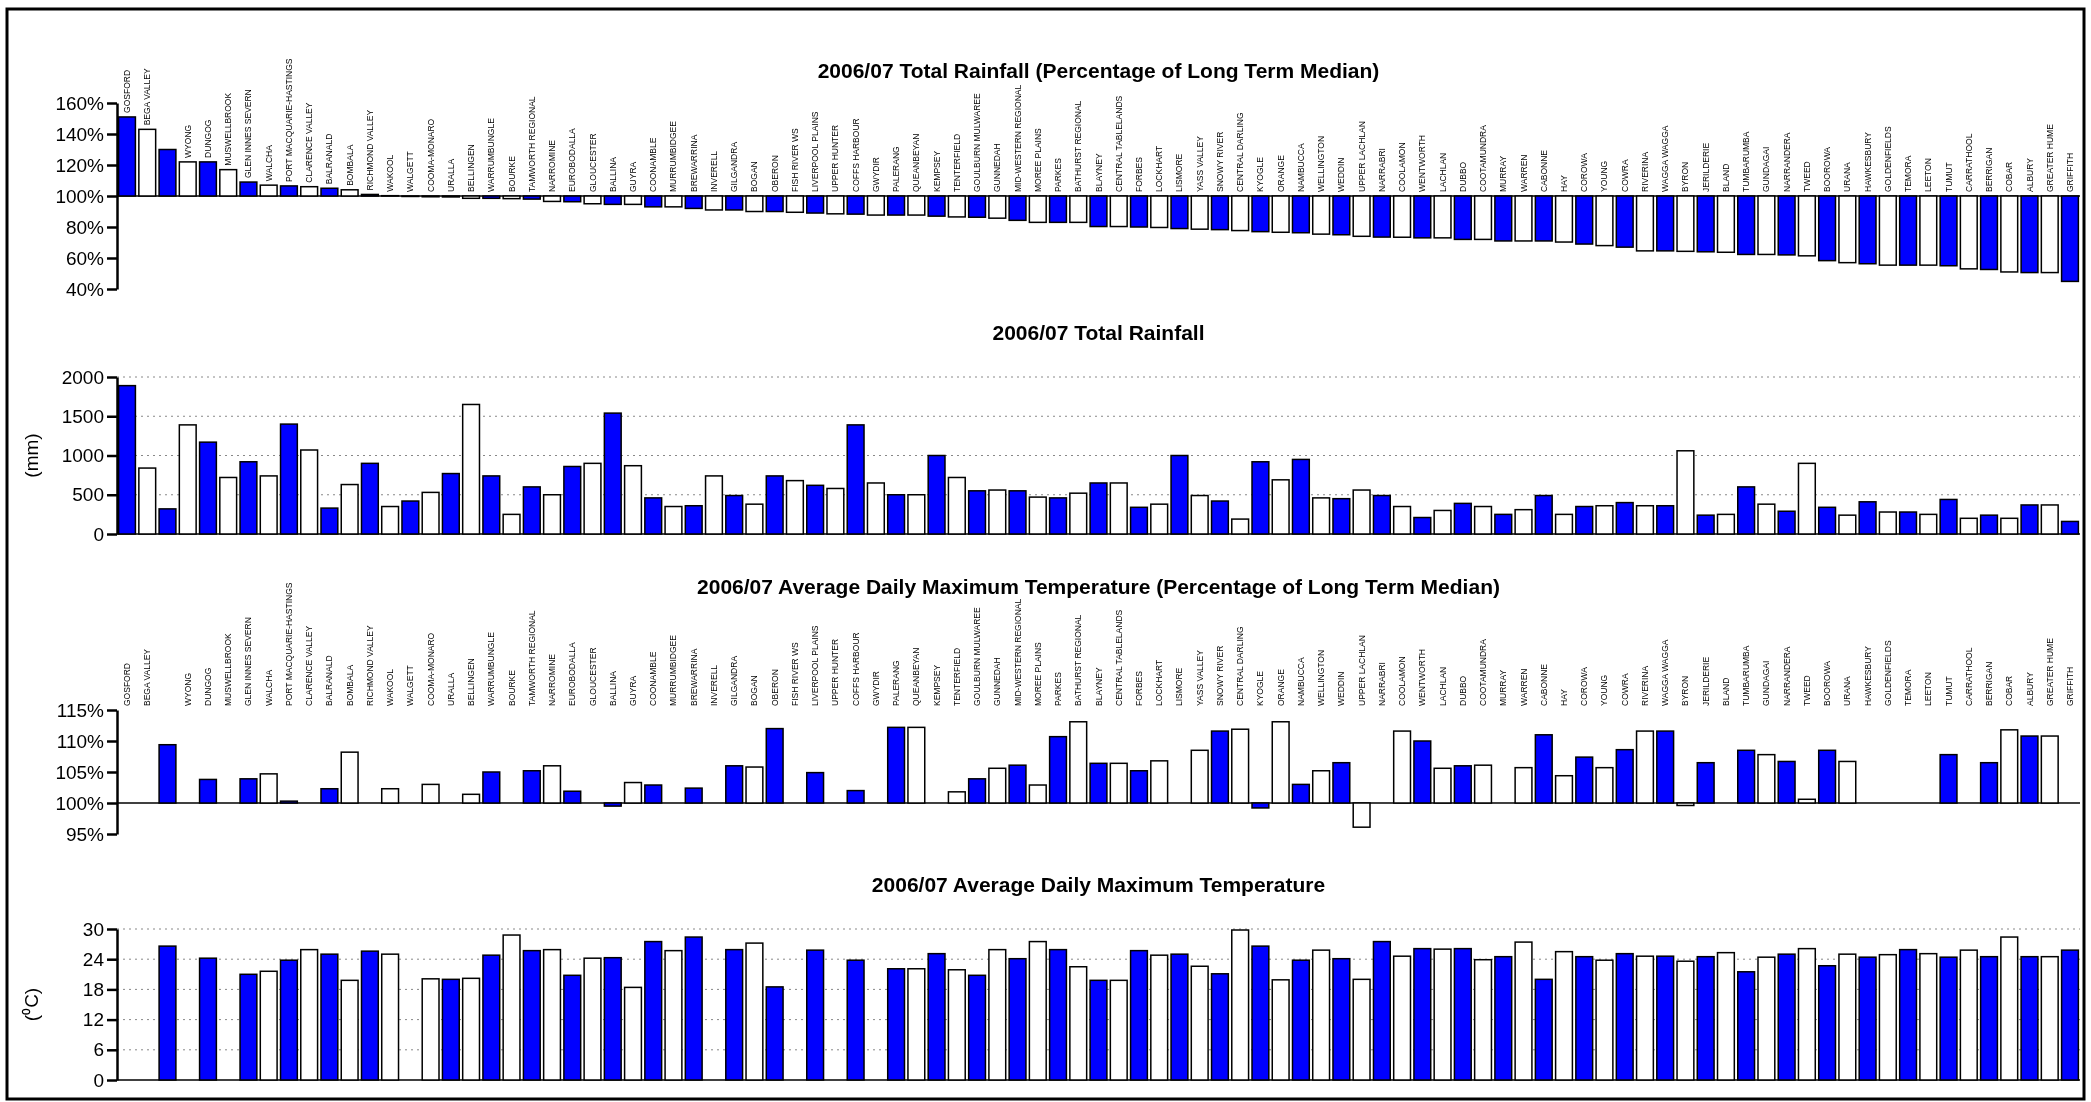 The height and width of the screenshot is (1102, 2091). Describe the element at coordinates (2069, 172) in the screenshot. I see `x-tick-label: GRIFFITH` at that location.